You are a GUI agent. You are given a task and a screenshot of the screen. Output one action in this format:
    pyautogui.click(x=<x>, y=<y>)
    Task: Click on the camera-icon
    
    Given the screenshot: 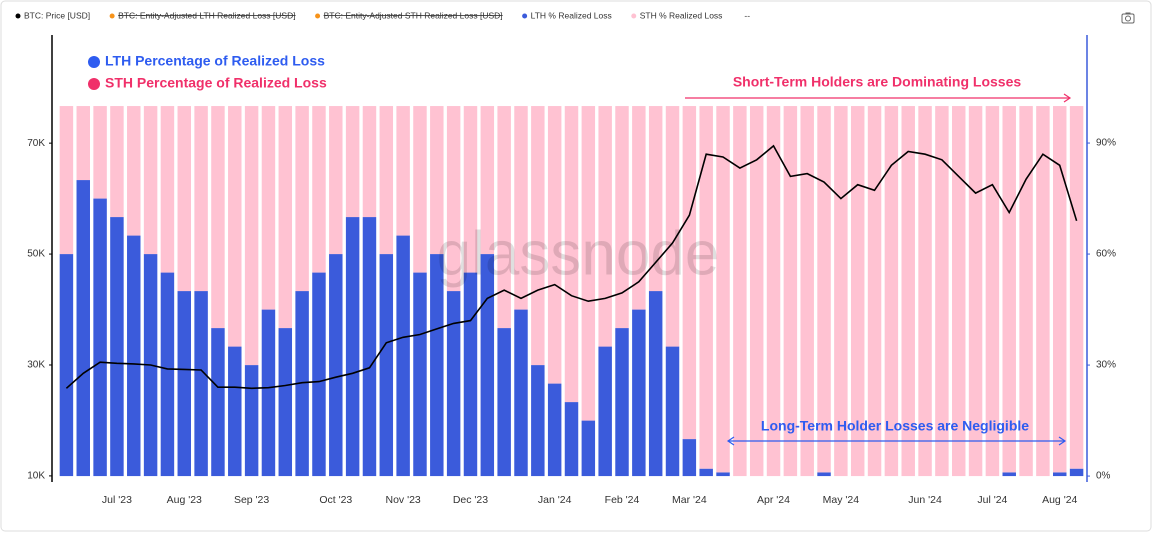 What is the action you would take?
    pyautogui.click(x=1128, y=18)
    